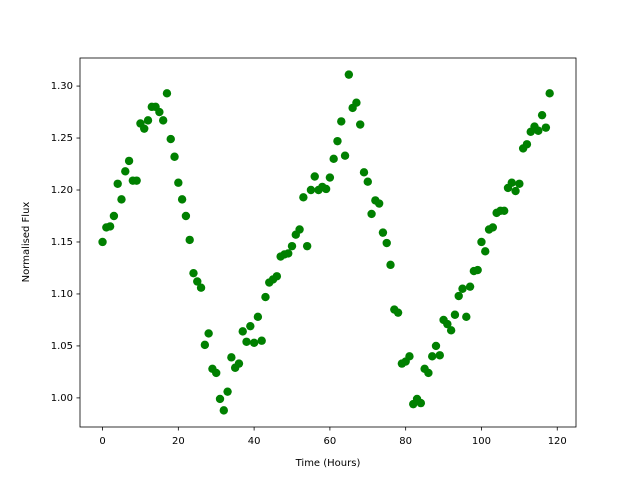 The height and width of the screenshot is (480, 640). Describe the element at coordinates (62, 294) in the screenshot. I see `y-tick-label: 1.10` at that location.